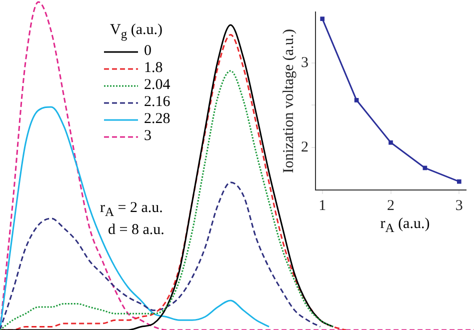 This screenshot has width=474, height=330. What do you see at coordinates (136, 32) in the screenshot?
I see `legend-title: V$_{g}$ (a.u.)` at bounding box center [136, 32].